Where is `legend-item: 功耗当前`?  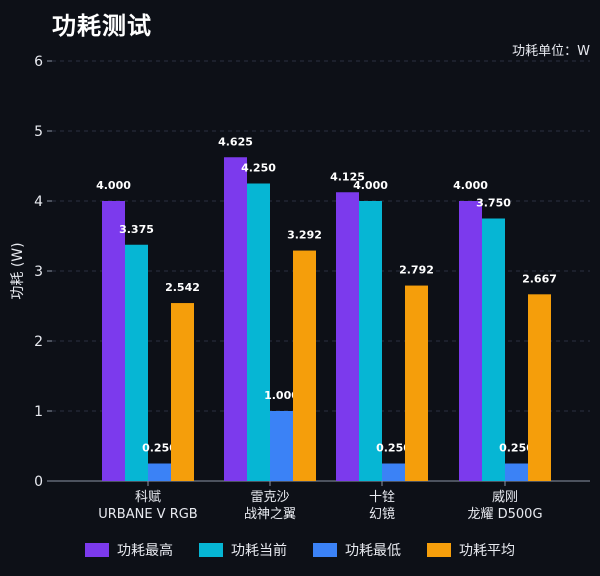 legend-item: 功耗当前 is located at coordinates (243, 550).